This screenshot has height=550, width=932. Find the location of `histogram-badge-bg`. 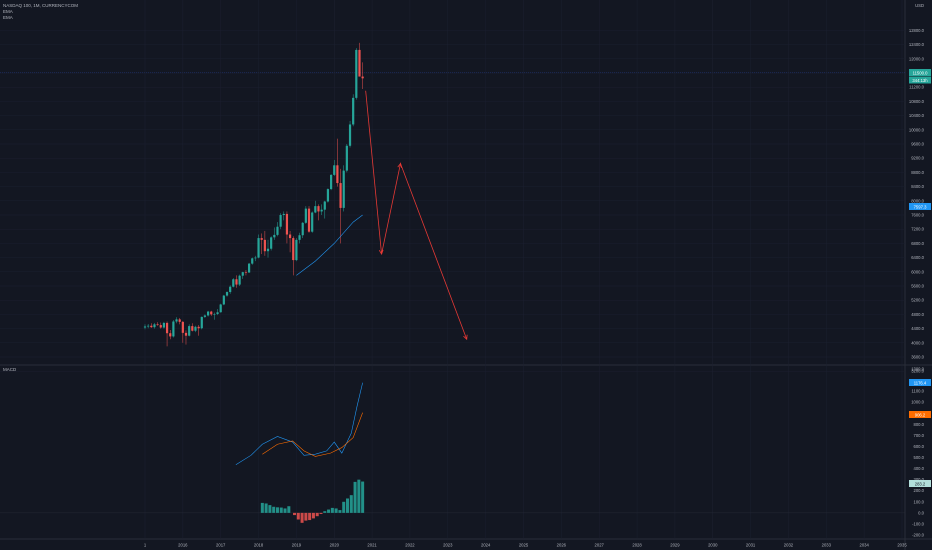

histogram-badge-bg is located at coordinates (920, 483).